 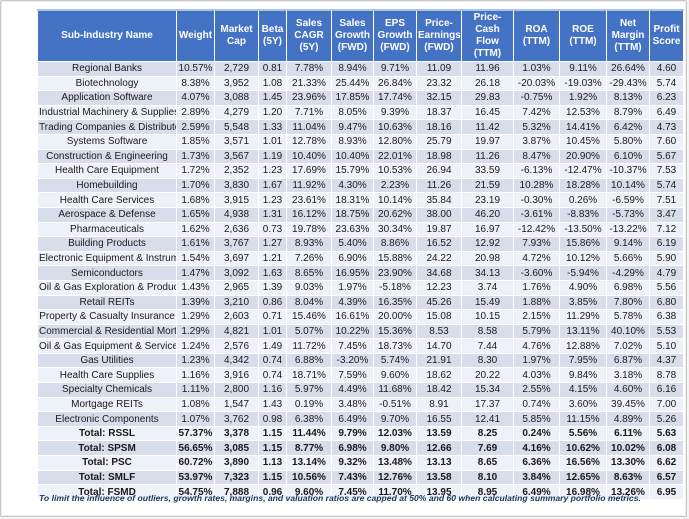 I want to click on table-cell: -5.73%, so click(x=628, y=214).